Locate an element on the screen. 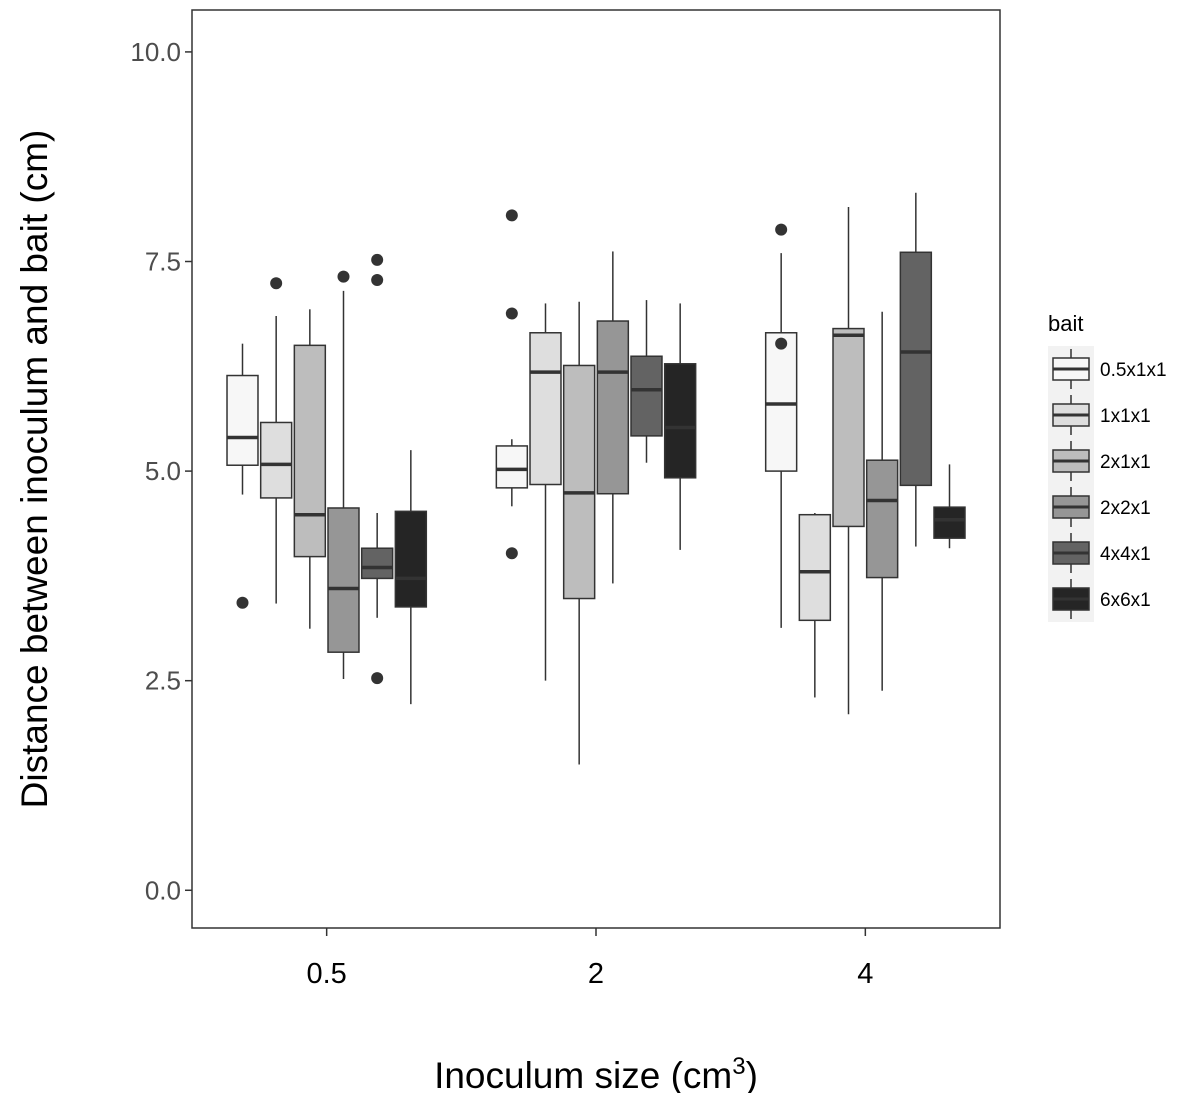 The height and width of the screenshot is (1093, 1198). x-tick-label: 0.5 is located at coordinates (327, 974).